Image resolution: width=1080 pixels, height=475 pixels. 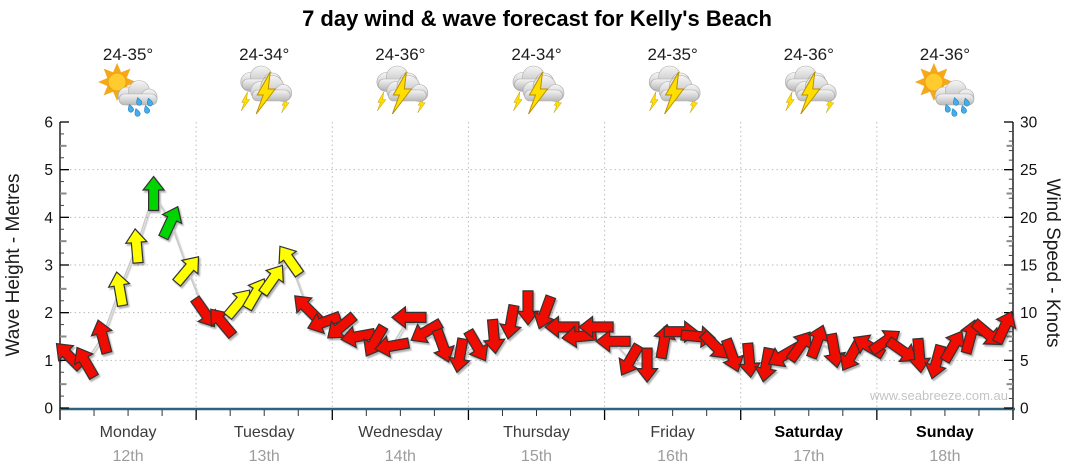 What do you see at coordinates (945, 432) in the screenshot?
I see `day-label: Sunday` at bounding box center [945, 432].